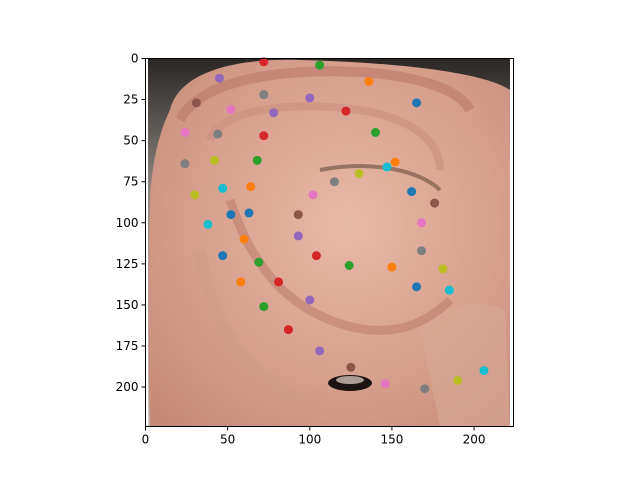 This screenshot has width=640, height=484. Describe the element at coordinates (474, 440) in the screenshot. I see `x-tick-label: 200` at that location.